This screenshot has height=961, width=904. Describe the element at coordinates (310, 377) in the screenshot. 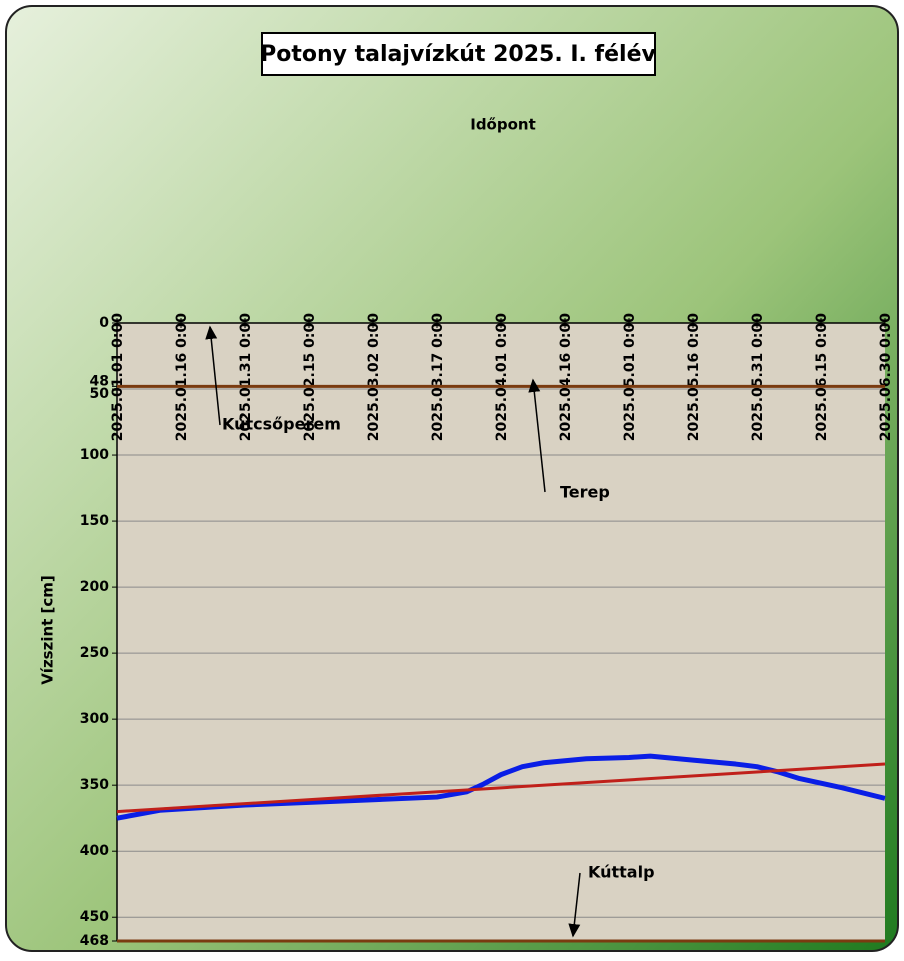

I see `x-tick-label: 2025.02.15 0:00` at that location.